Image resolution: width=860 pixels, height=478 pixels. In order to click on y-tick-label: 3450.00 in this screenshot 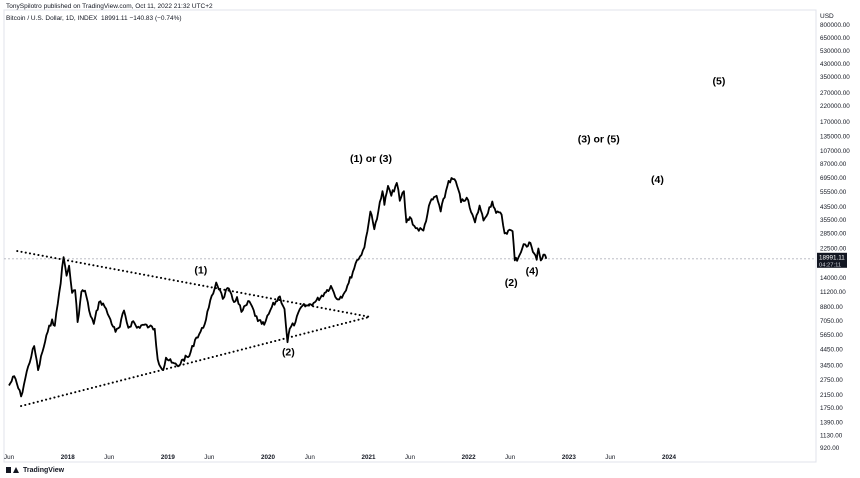, I will do `click(831, 366)`.